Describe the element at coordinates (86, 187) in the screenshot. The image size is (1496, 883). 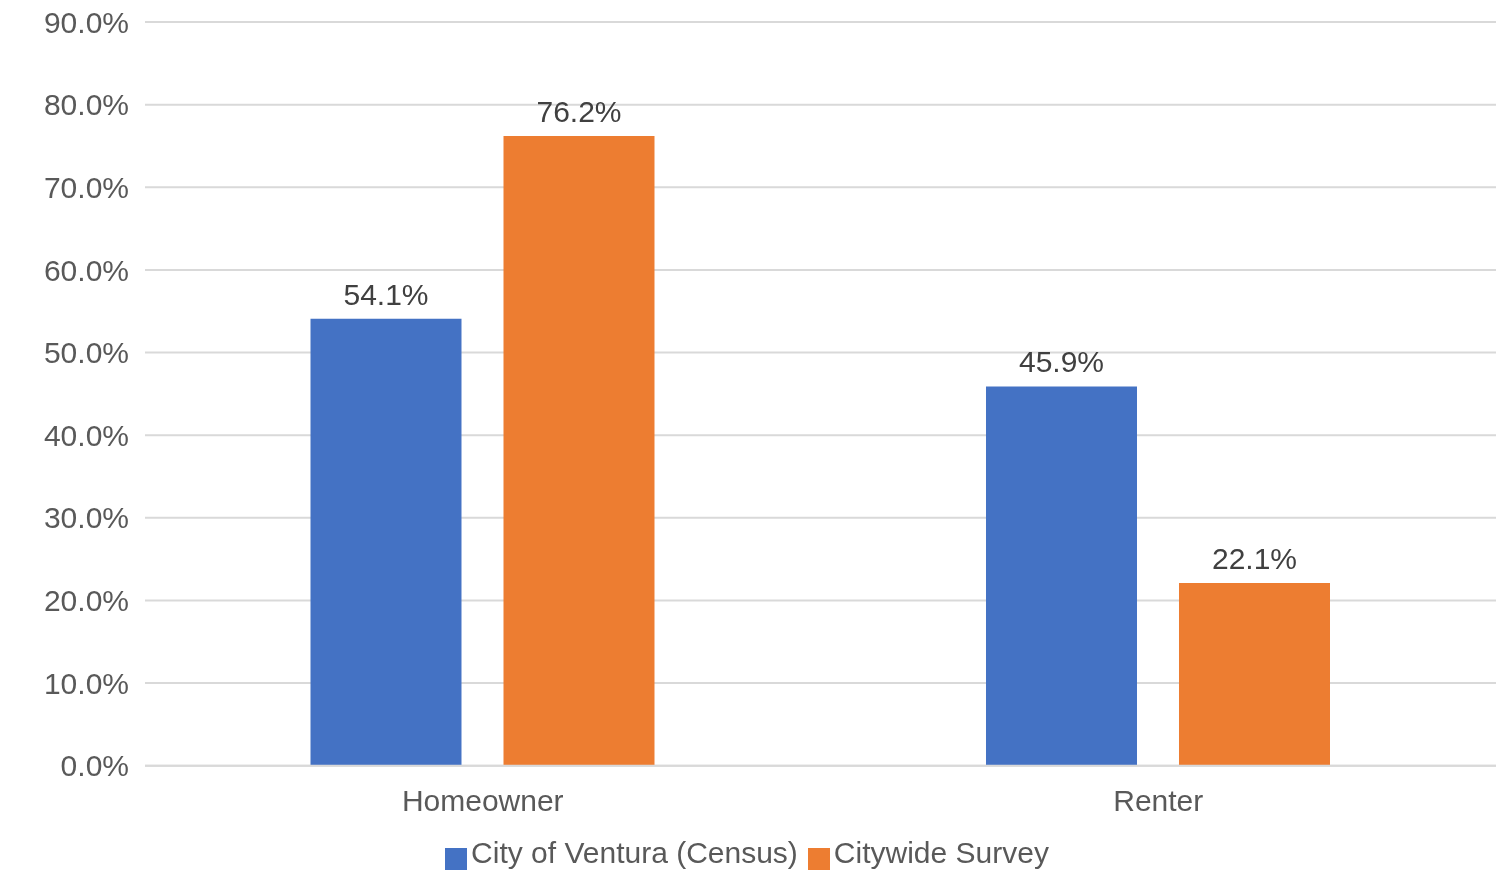
I see `y-tick-label: 70.0%` at that location.